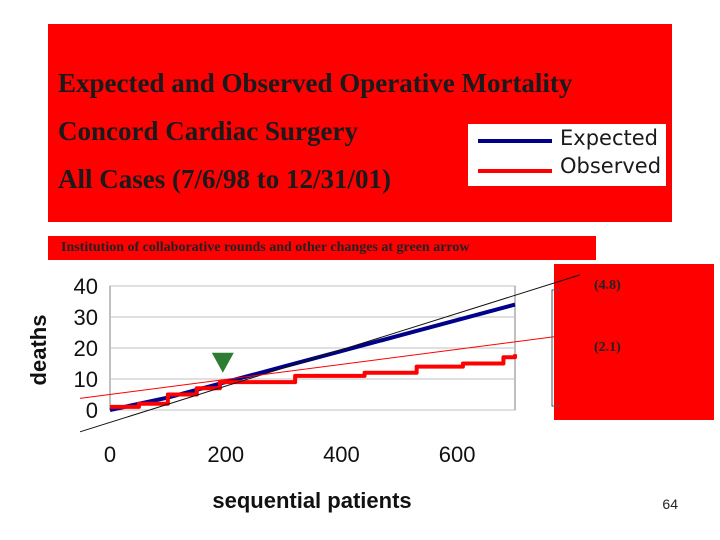 This screenshot has width=720, height=540. I want to click on trend-line, so click(330, 365).